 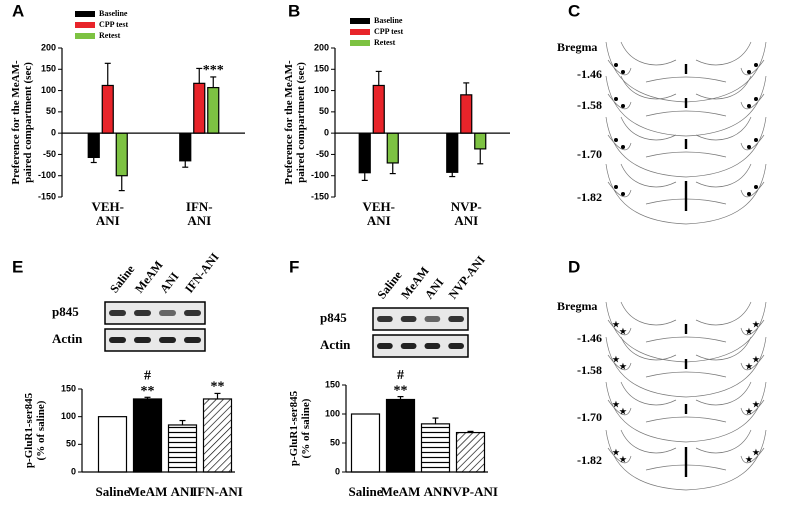 What do you see at coordinates (589, 105) in the screenshot?
I see `bregma-level: -1.58` at bounding box center [589, 105].